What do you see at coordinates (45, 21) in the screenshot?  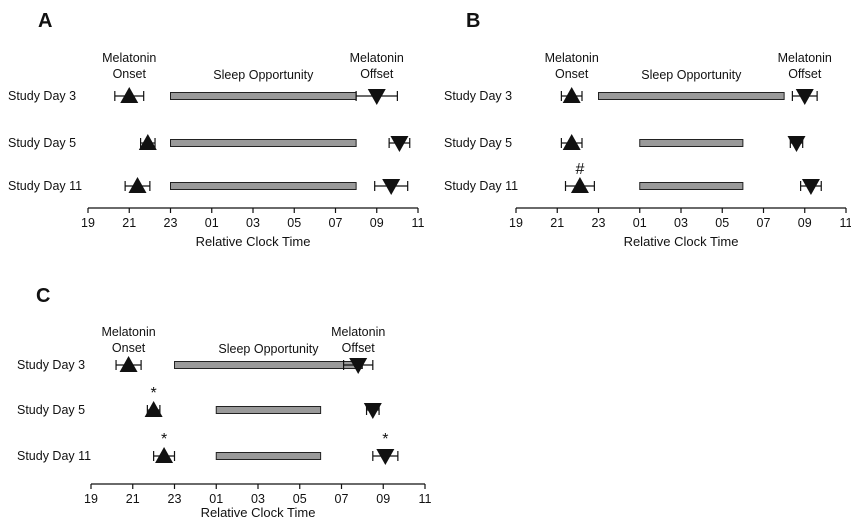 I see `panel-letter: A` at bounding box center [45, 21].